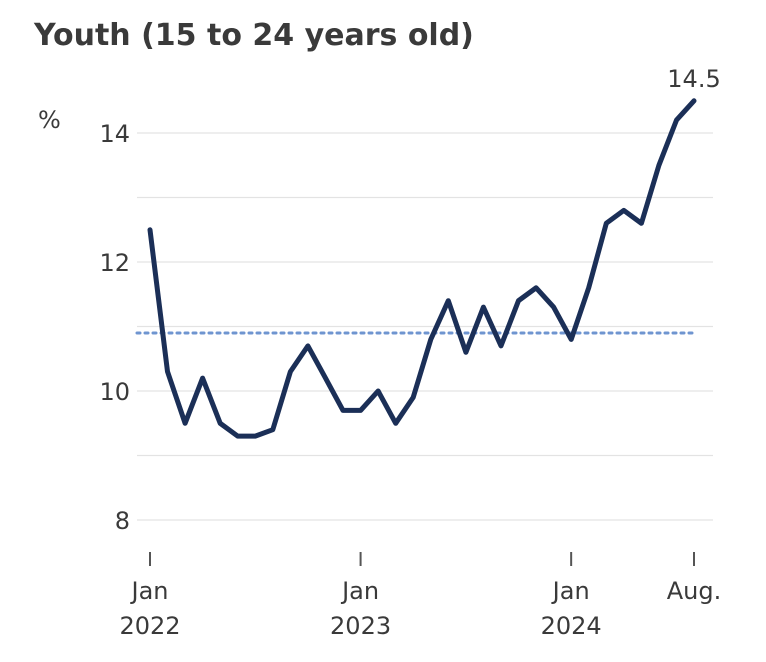 The image size is (766, 662). Describe the element at coordinates (360, 626) in the screenshot. I see `x-tick-year-label: 2023` at that location.